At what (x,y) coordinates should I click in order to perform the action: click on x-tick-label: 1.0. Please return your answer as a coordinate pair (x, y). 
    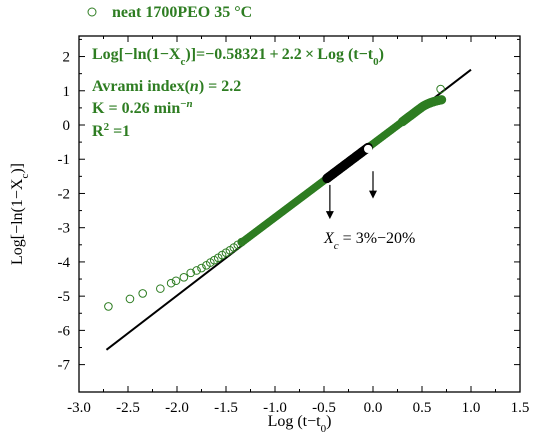
    Looking at the image, I should click on (471, 408).